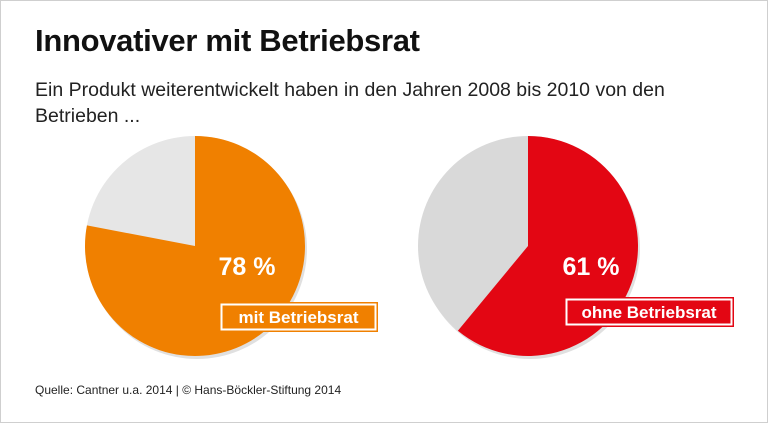  I want to click on series-label: mit Betriebsrat, so click(299, 317).